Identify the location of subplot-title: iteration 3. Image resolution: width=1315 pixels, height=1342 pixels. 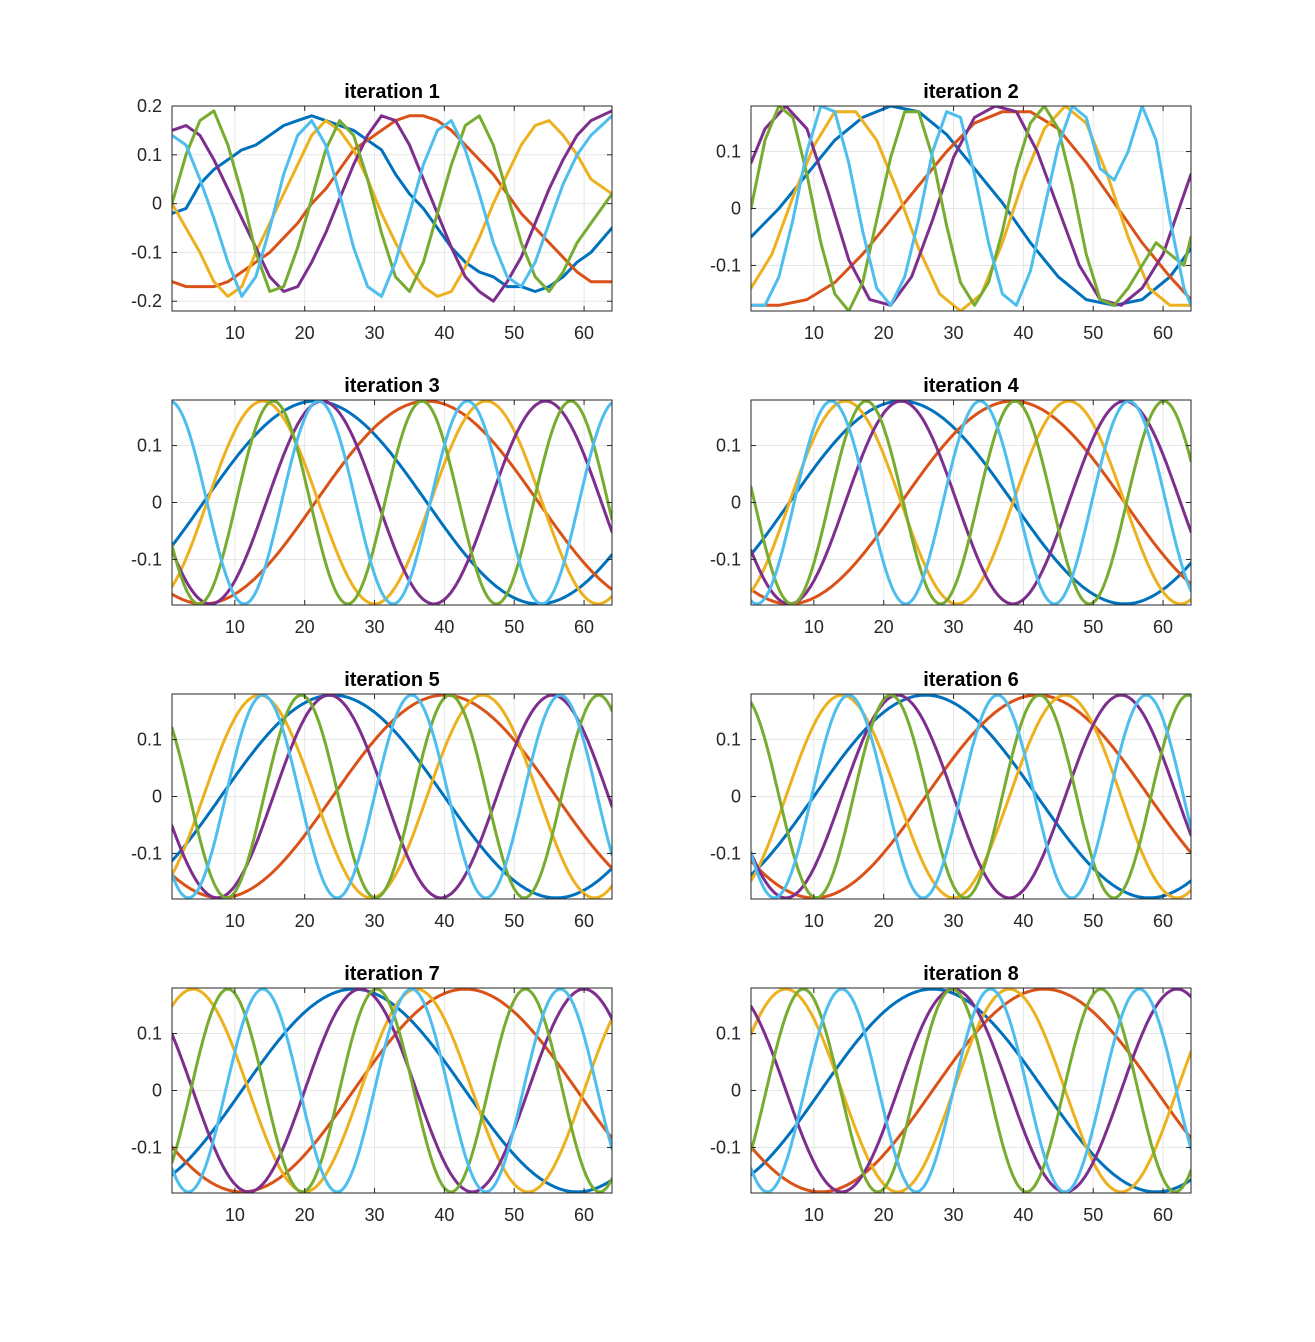
(392, 386).